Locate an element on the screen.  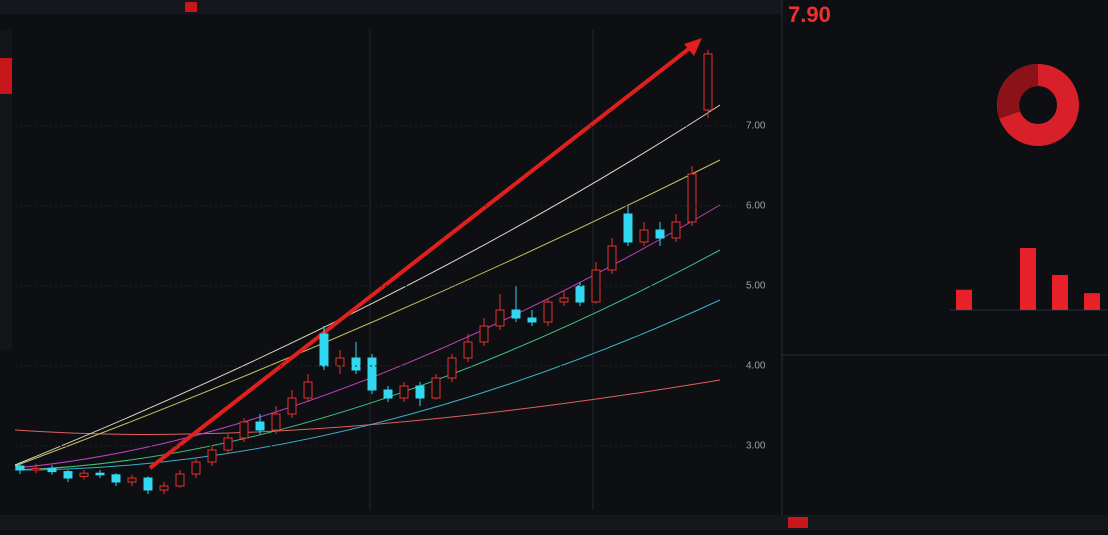
y-tick-label: 3.00 is located at coordinates (756, 446).